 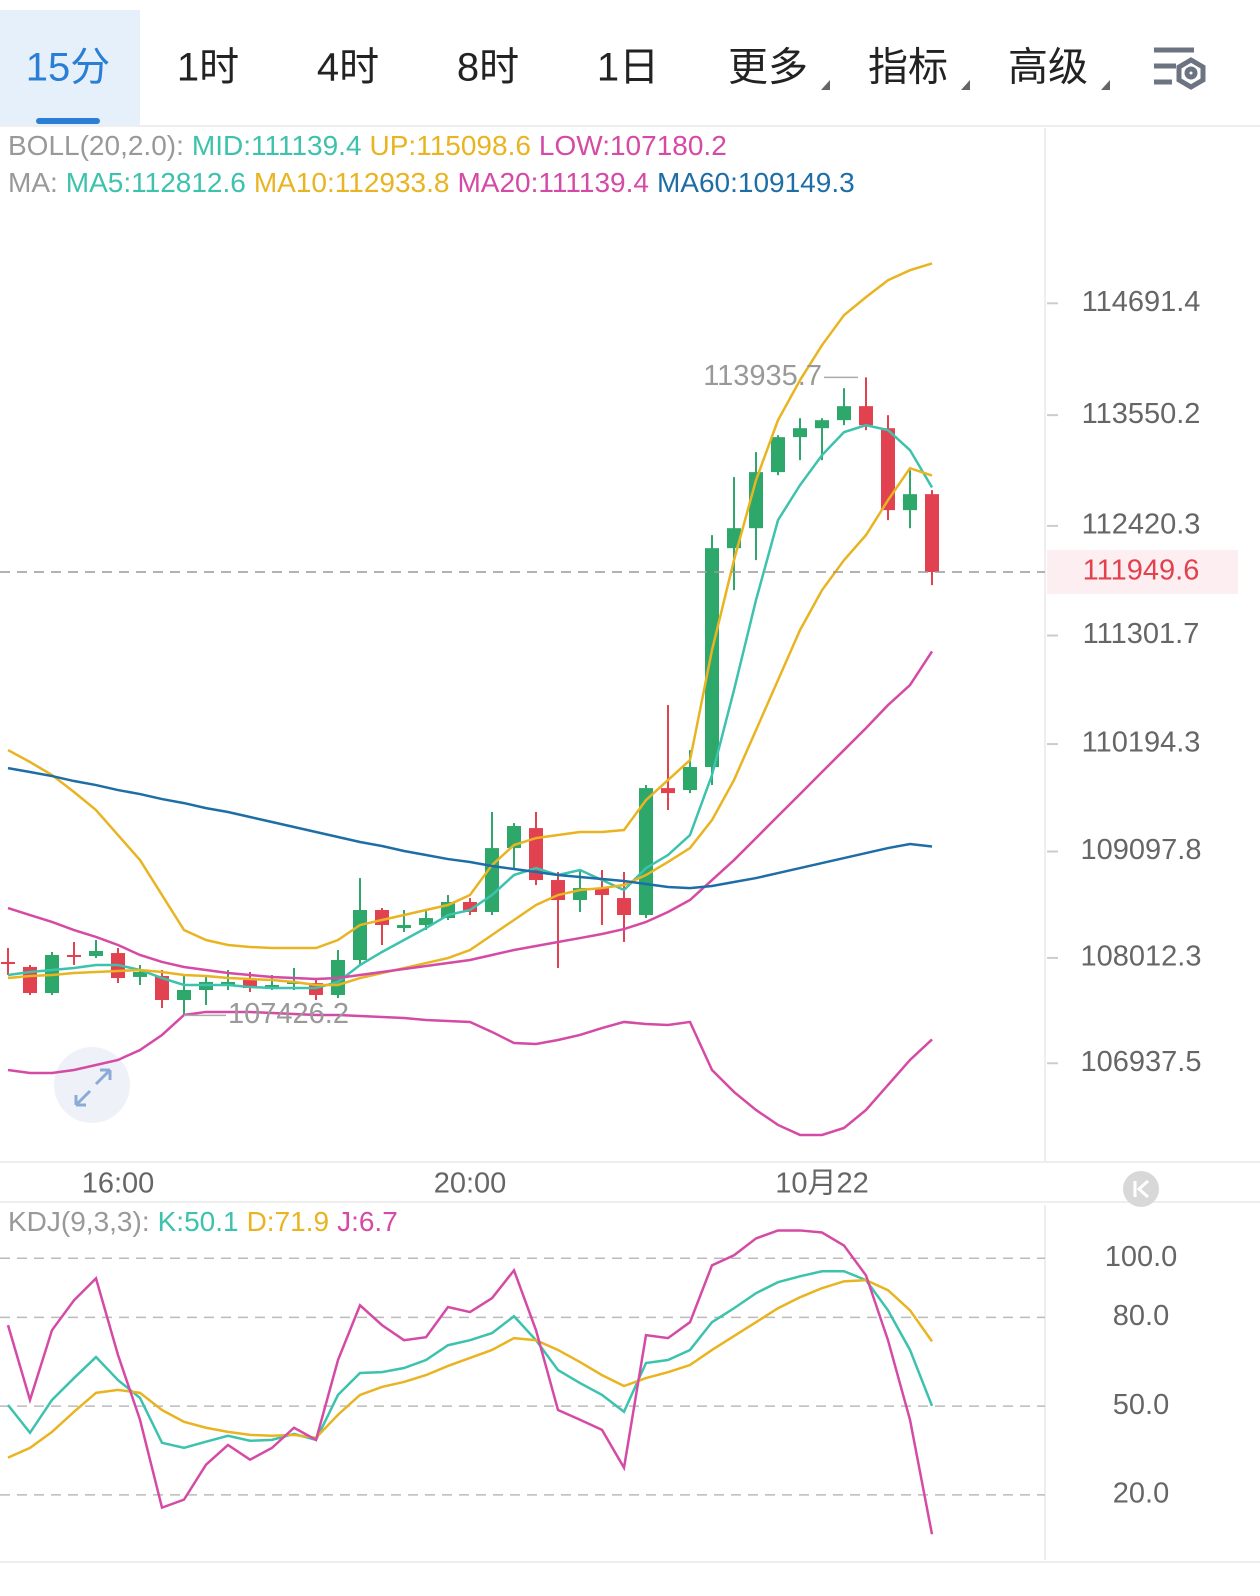 I want to click on x-tick-label: 20:00, so click(x=470, y=1184).